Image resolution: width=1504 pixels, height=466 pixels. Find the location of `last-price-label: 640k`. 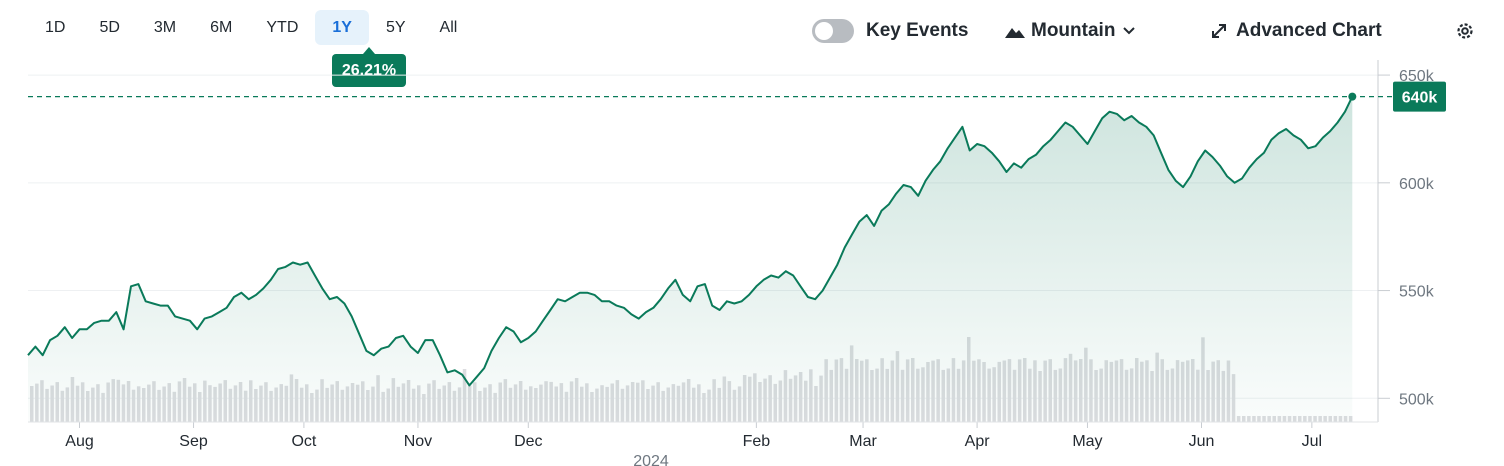

last-price-label: 640k is located at coordinates (1420, 98).